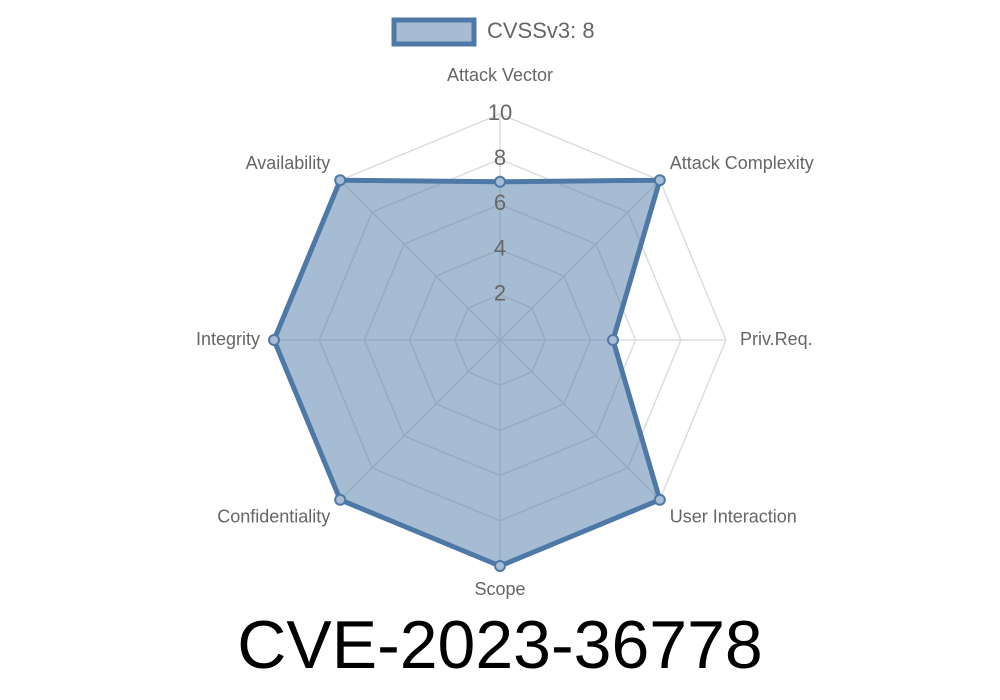 The width and height of the screenshot is (1000, 700). I want to click on axis-label: Attack Complexity, so click(742, 163).